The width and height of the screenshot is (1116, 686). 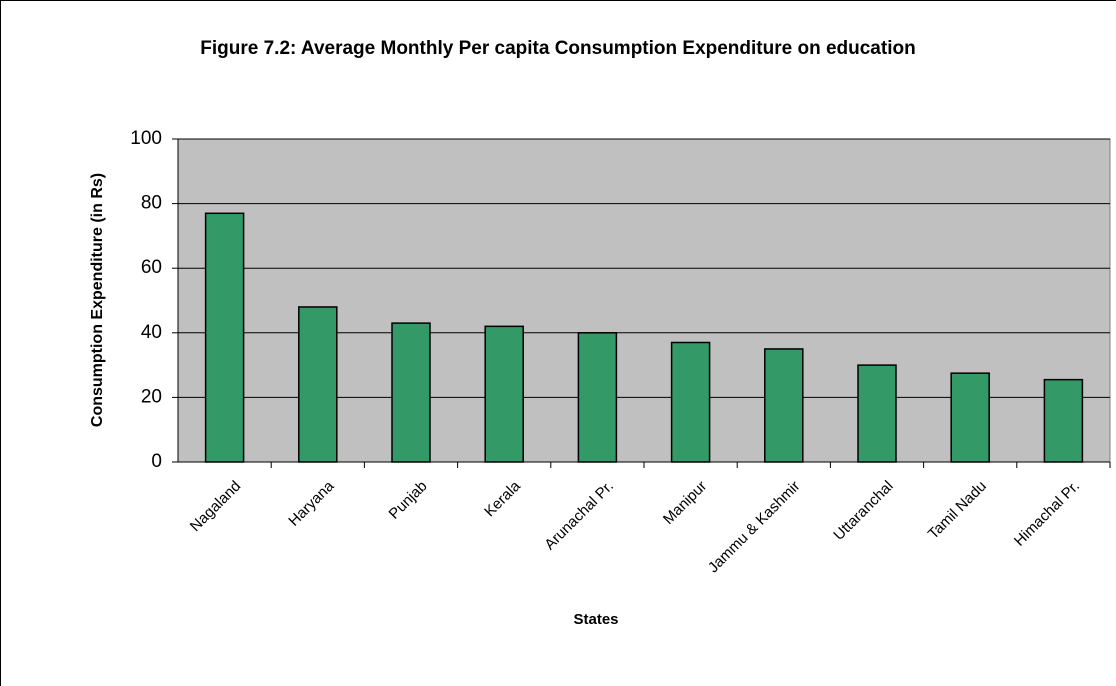 What do you see at coordinates (754, 527) in the screenshot?
I see `x-tick-label: Jammu & Kashmir` at bounding box center [754, 527].